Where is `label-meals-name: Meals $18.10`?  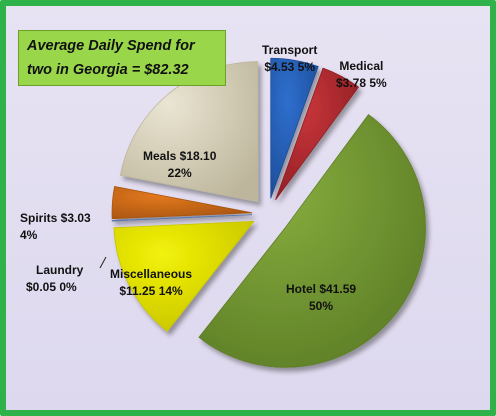
label-meals-name: Meals $18.10 is located at coordinates (180, 156).